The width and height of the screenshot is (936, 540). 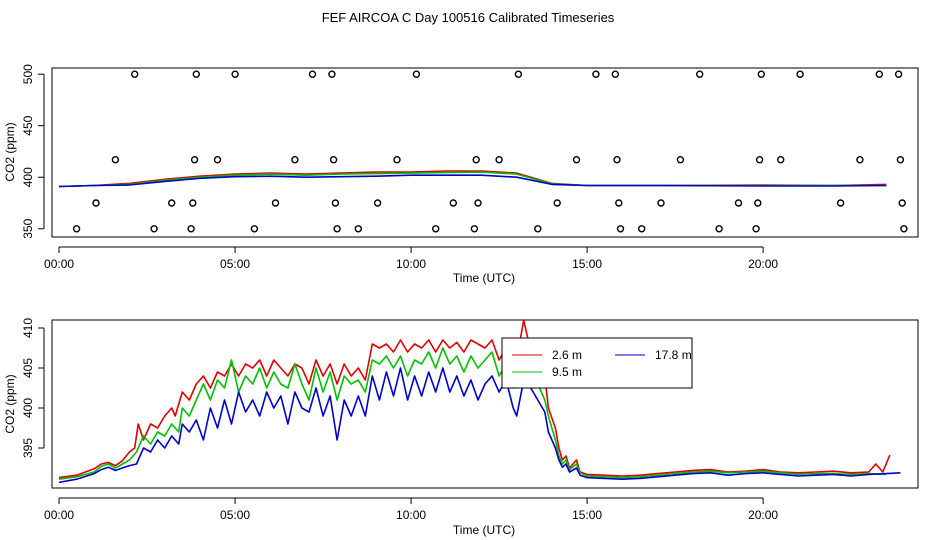 I want to click on bottom-x-axis: 00:00 05:00 10:00 15:00 20:00, so click(x=411, y=509).